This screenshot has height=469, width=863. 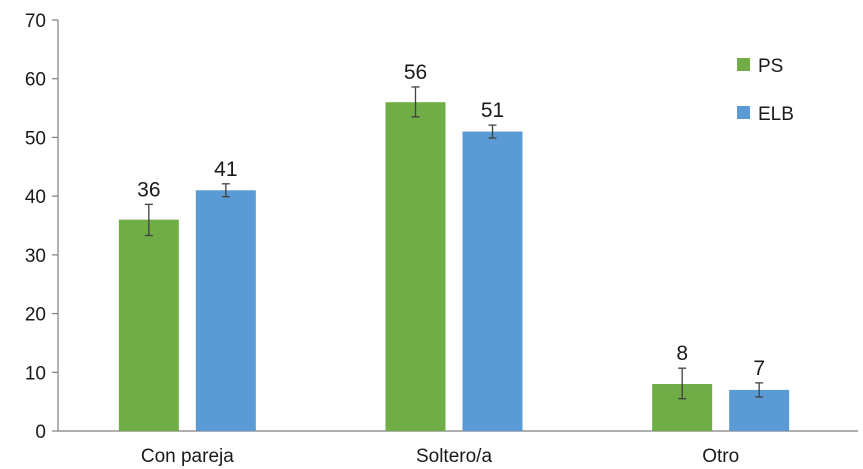 I want to click on legend-label: PS, so click(x=770, y=66).